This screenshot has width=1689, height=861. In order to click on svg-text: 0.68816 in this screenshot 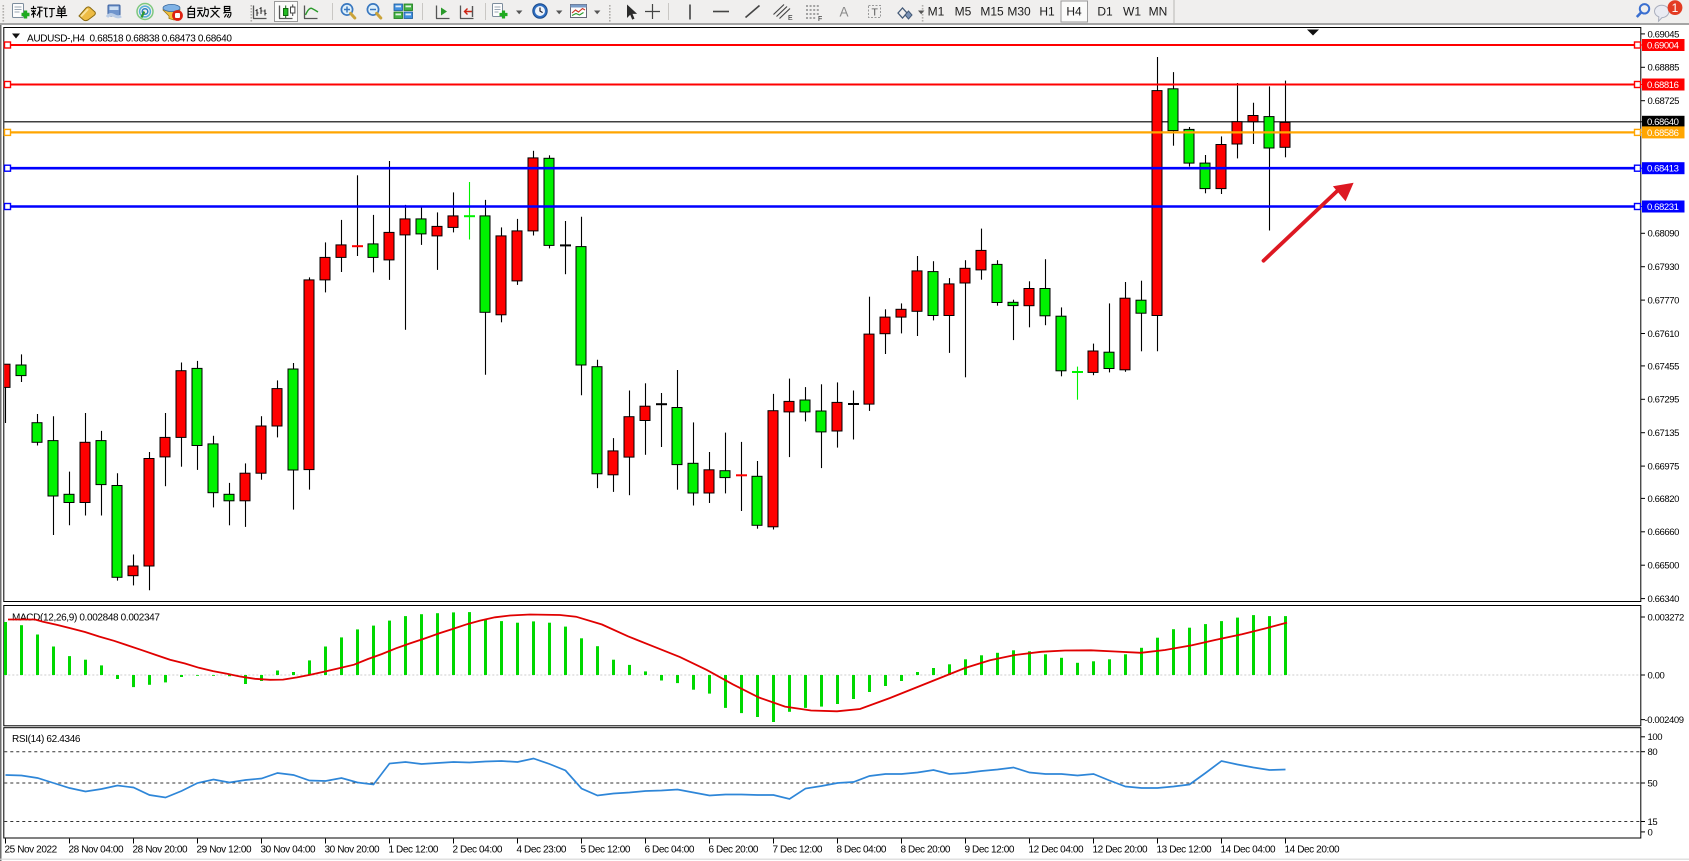, I will do `click(1663, 85)`.